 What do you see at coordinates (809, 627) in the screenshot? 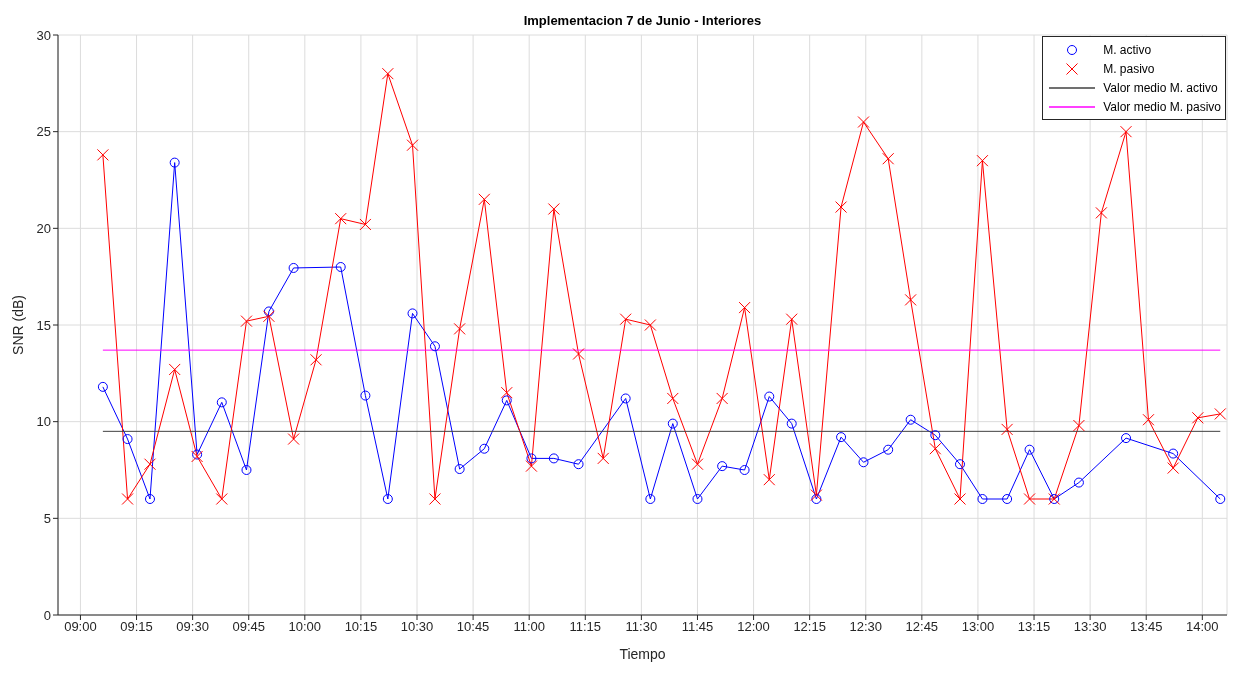
I see `x-tick-label: 12:15` at bounding box center [809, 627].